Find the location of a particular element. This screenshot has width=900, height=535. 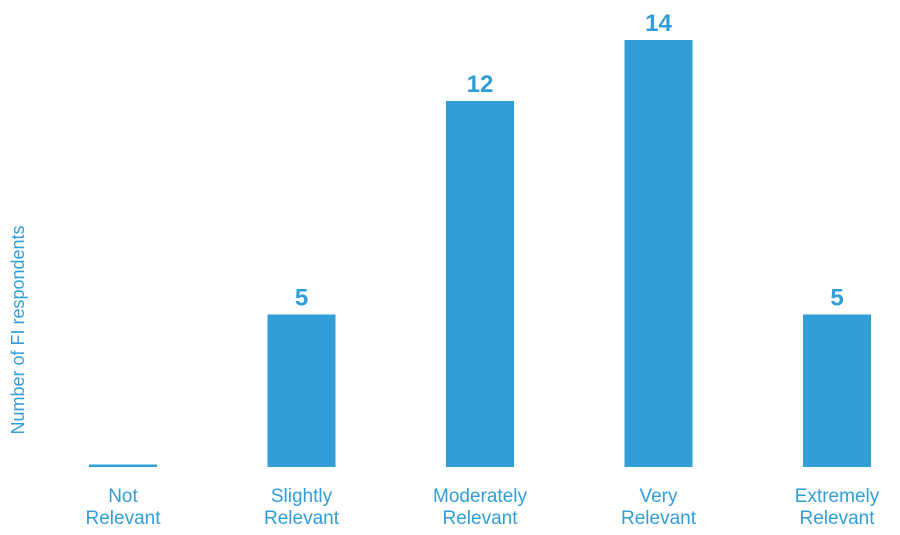

category-label-1: Slightly Relevant is located at coordinates (302, 507).